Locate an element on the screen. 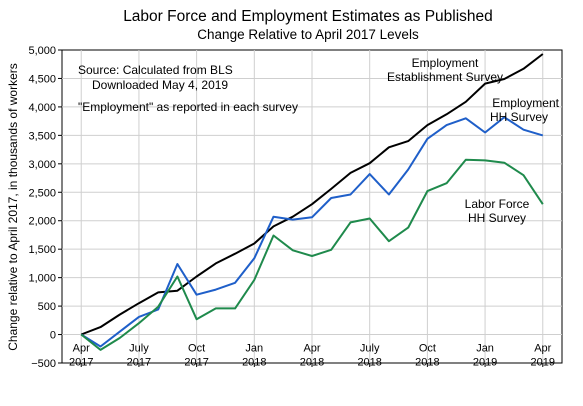 Image resolution: width=583 pixels, height=406 pixels. y-tick-label: 5,000 is located at coordinates (42, 51).